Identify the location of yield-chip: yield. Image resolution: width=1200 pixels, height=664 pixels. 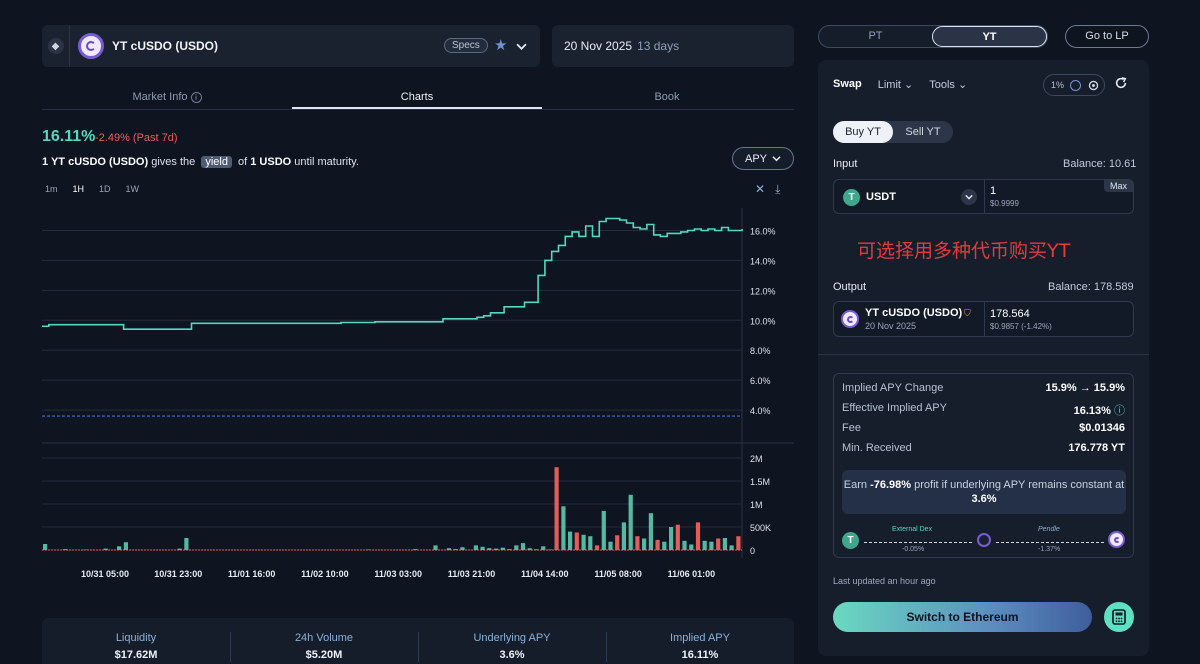
(216, 162).